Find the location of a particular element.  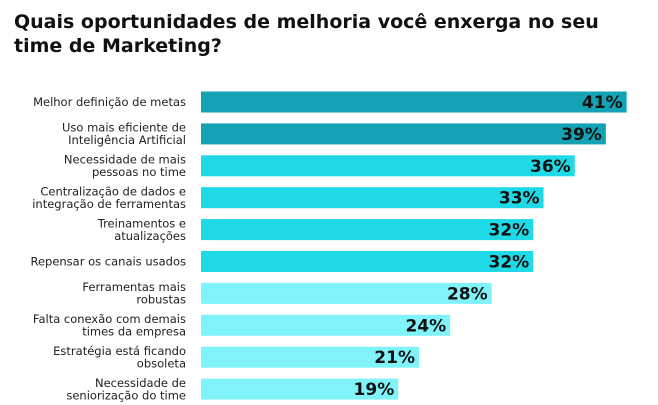

bar-value-label: 33% is located at coordinates (519, 199).